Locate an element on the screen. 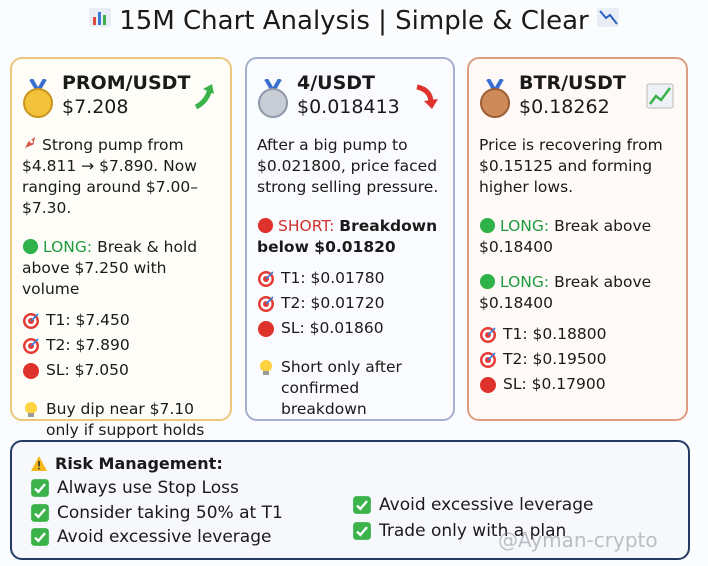  chart-down-icon is located at coordinates (607, 17).